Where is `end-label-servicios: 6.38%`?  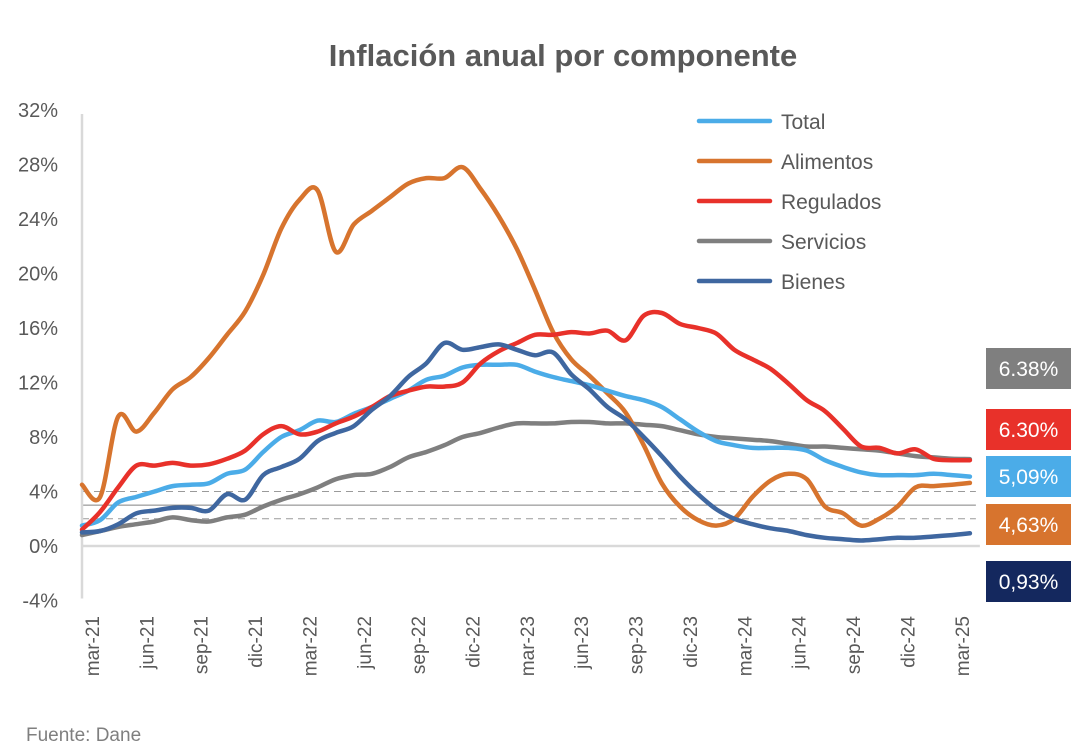 end-label-servicios: 6.38% is located at coordinates (1028, 368).